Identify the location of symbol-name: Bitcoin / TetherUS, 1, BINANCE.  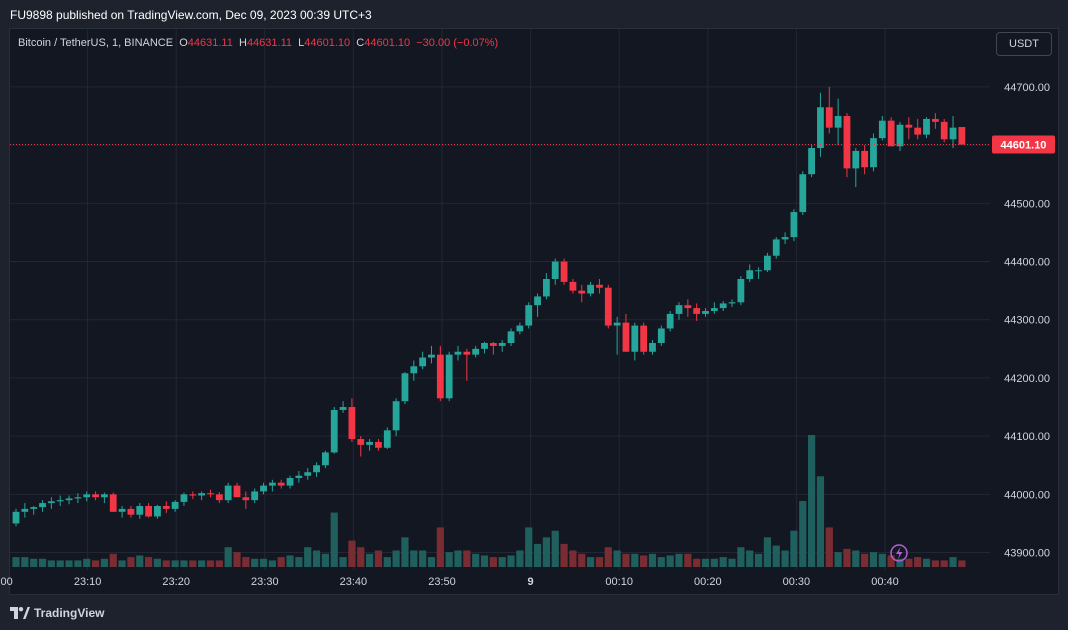
(96, 43).